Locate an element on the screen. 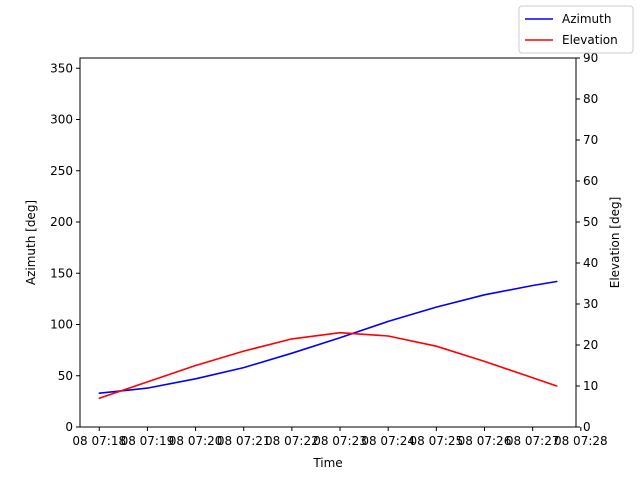 This screenshot has height=480, width=640. y-axis-right-label: Elevation [deg] is located at coordinates (615, 243).